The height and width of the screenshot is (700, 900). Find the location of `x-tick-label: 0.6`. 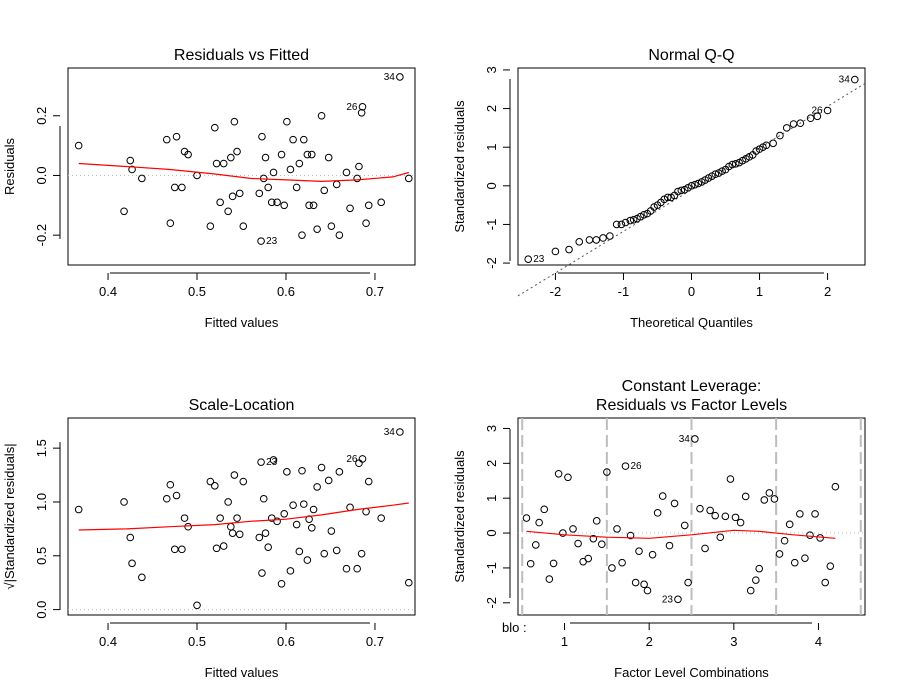

x-tick-label: 0.6 is located at coordinates (286, 291).